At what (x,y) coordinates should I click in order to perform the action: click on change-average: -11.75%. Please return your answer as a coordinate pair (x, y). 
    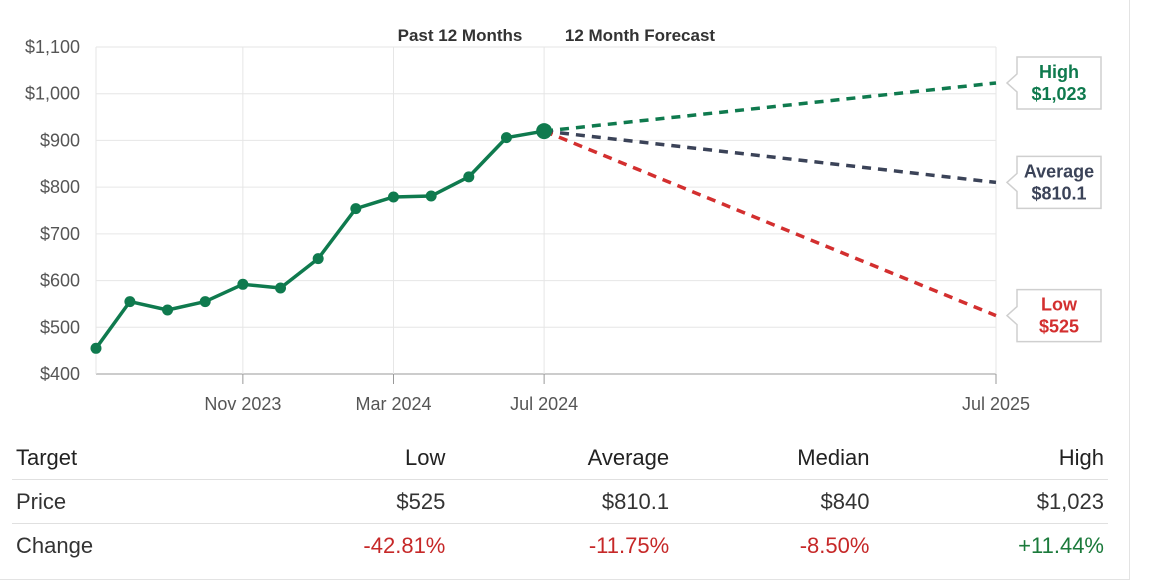
    Looking at the image, I should click on (629, 545).